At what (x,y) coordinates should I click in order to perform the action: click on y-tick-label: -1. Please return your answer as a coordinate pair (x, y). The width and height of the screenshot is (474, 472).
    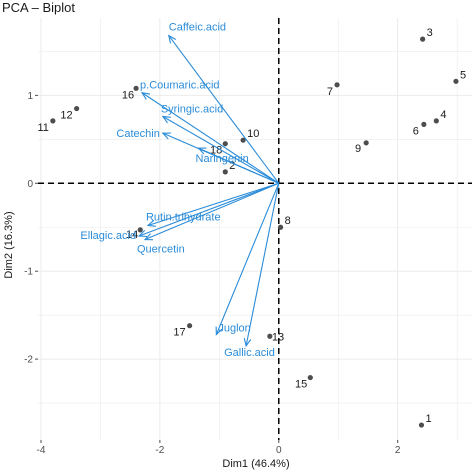
    Looking at the image, I should click on (28, 272).